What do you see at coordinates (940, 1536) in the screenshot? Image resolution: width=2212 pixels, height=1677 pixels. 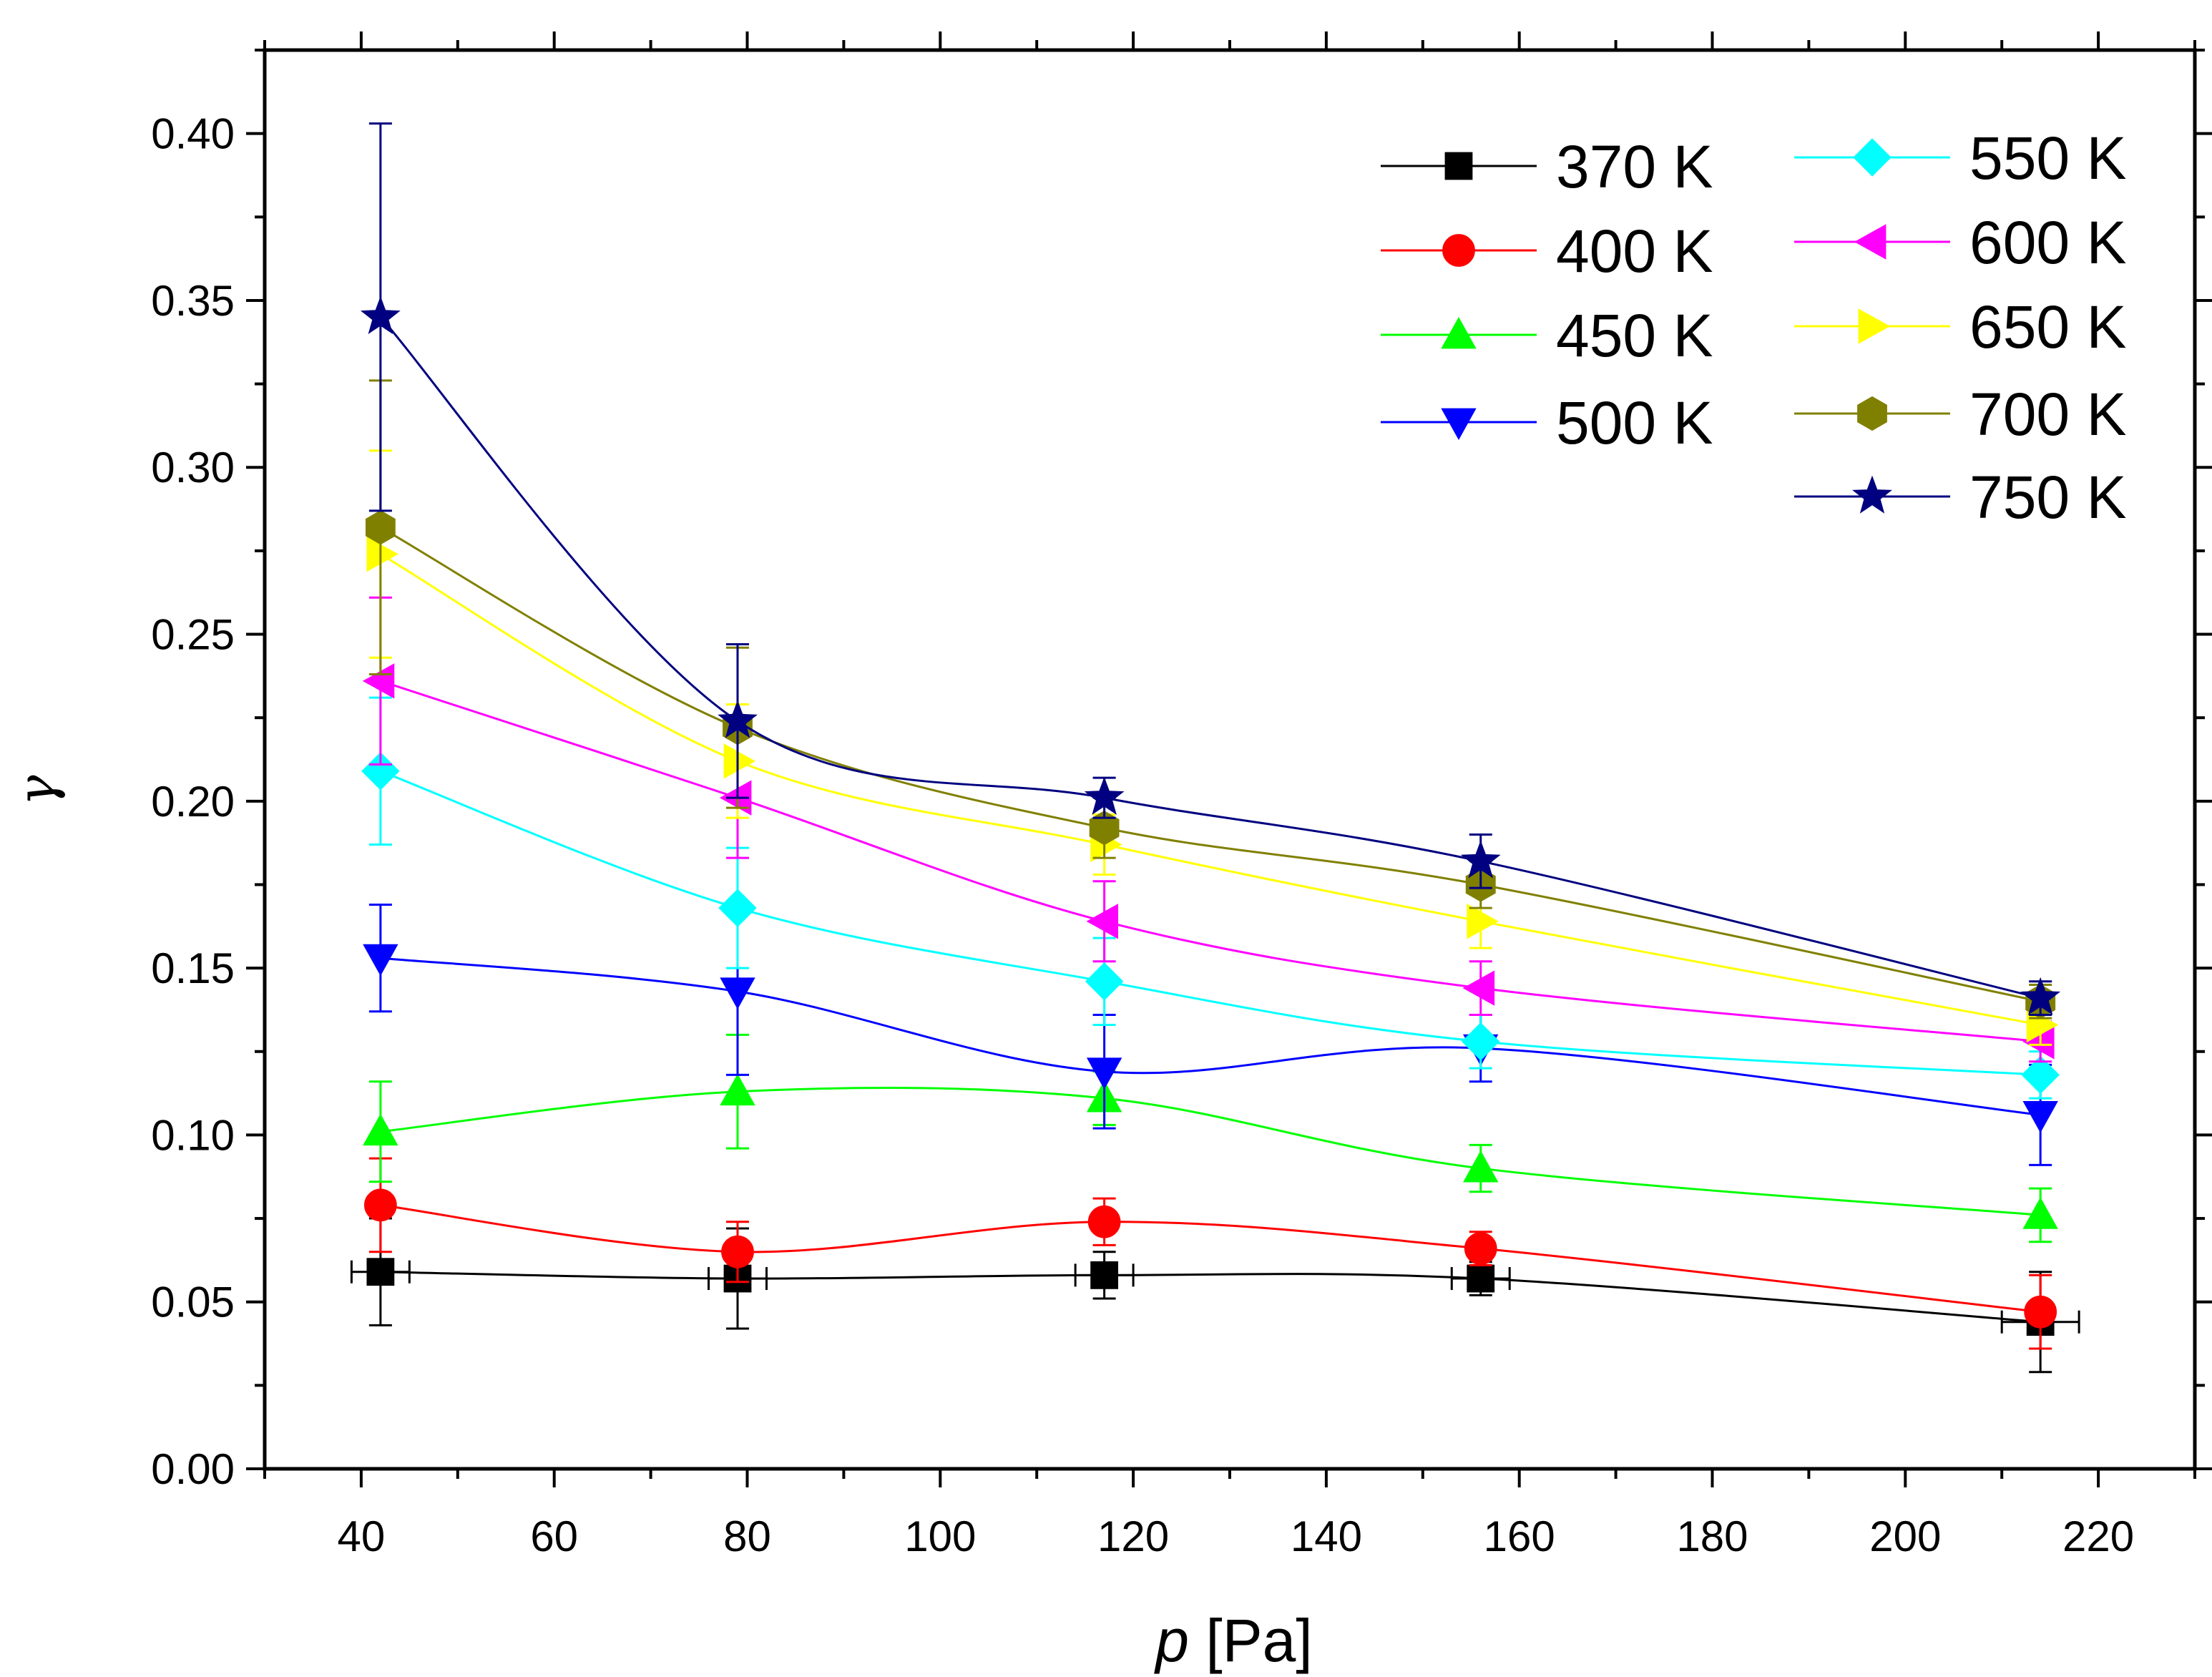 I see `x-tick-label: 100` at bounding box center [940, 1536].